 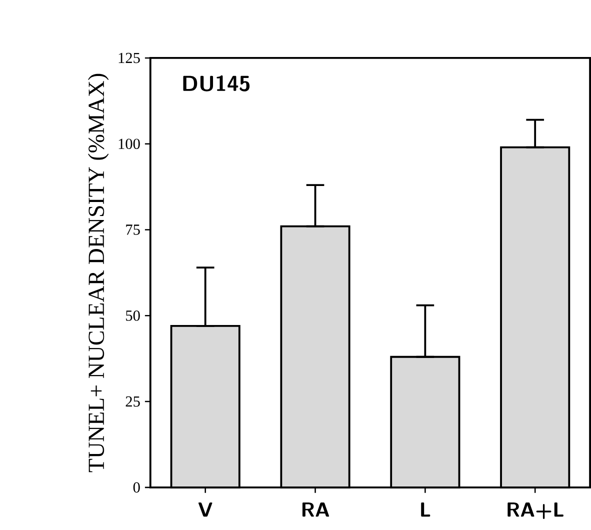 What do you see at coordinates (133, 315) in the screenshot?
I see `y-tick-label: 50` at bounding box center [133, 315].